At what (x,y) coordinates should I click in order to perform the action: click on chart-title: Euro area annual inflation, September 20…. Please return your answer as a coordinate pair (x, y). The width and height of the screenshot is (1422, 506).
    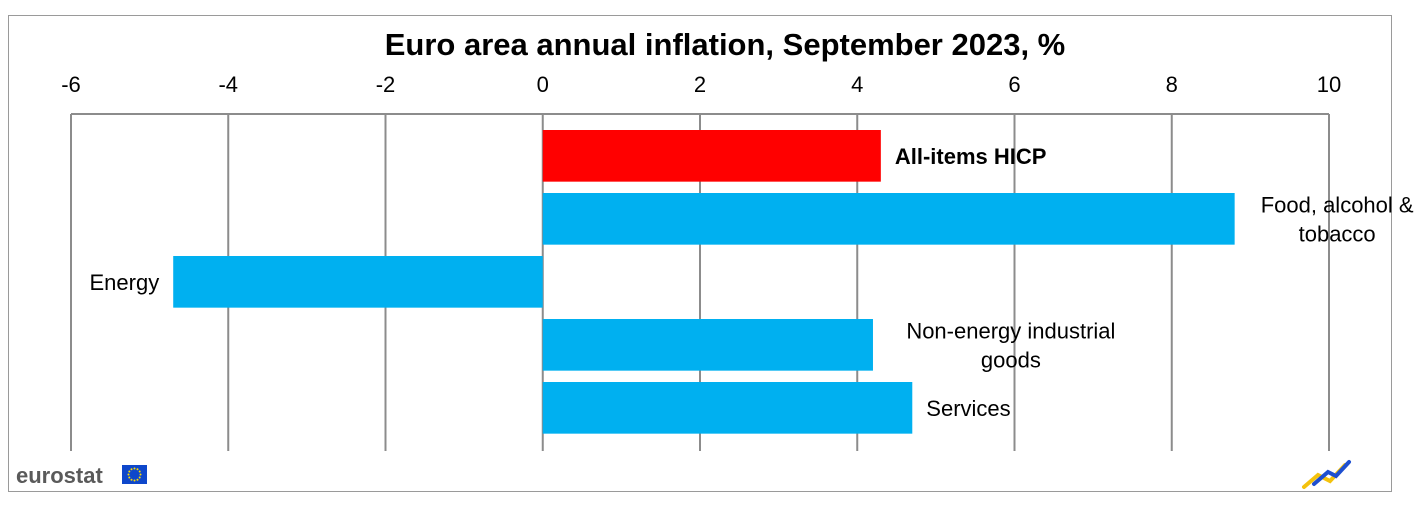
    Looking at the image, I should click on (725, 44).